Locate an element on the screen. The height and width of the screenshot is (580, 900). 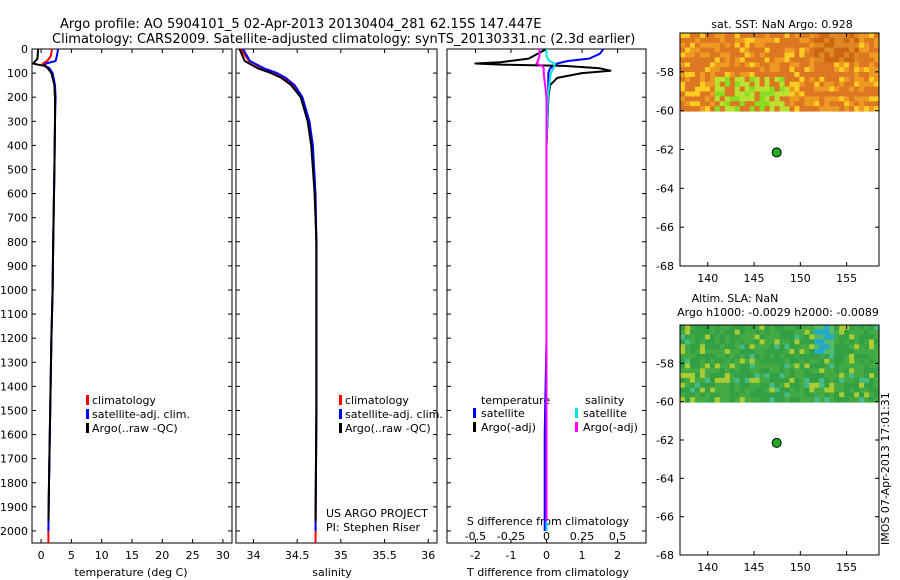
pi-label: PI: Stephen Riser is located at coordinates (373, 527).